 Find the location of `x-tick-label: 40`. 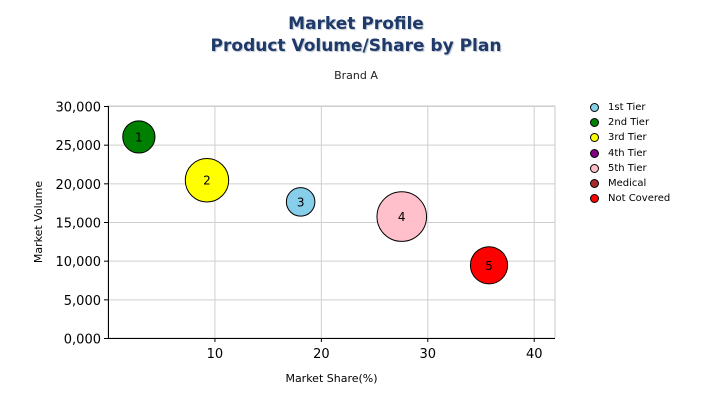

x-tick-label: 40 is located at coordinates (534, 354).